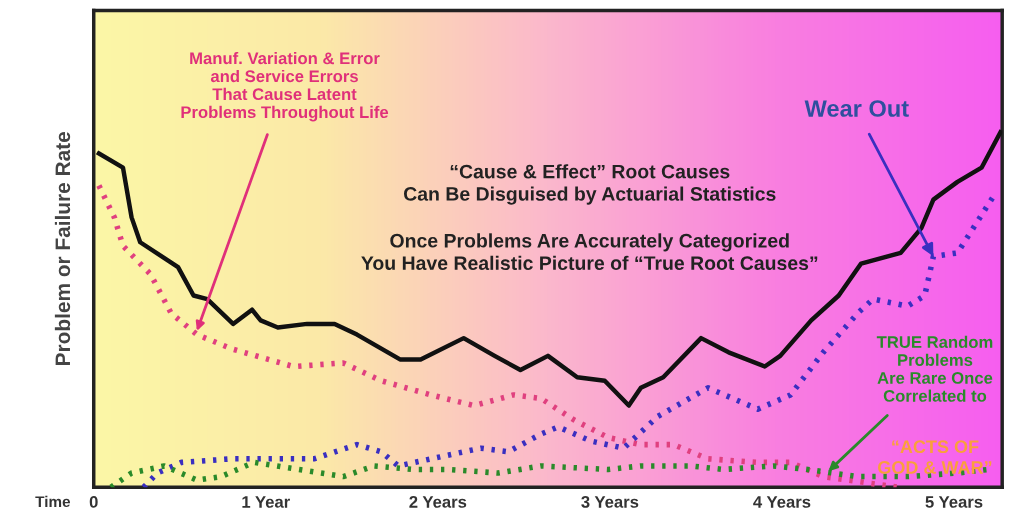 Image resolution: width=1030 pixels, height=520 pixels. What do you see at coordinates (438, 502) in the screenshot?
I see `x-tick-label: 2 Years` at bounding box center [438, 502].